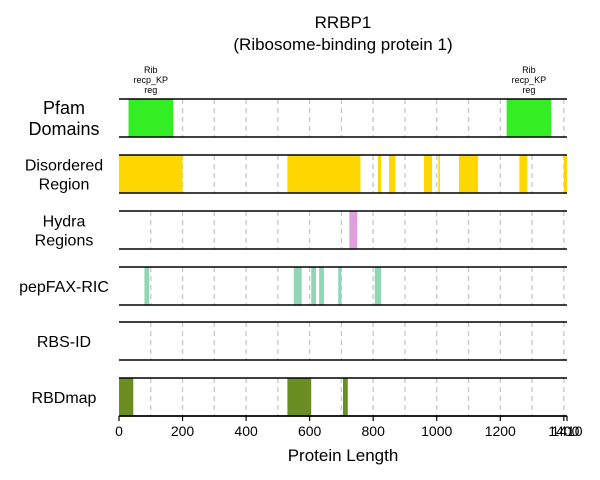 The width and height of the screenshot is (600, 480). What do you see at coordinates (342, 44) in the screenshot?
I see `chart-subtitle: (Ribosome-binding protein 1)` at bounding box center [342, 44].